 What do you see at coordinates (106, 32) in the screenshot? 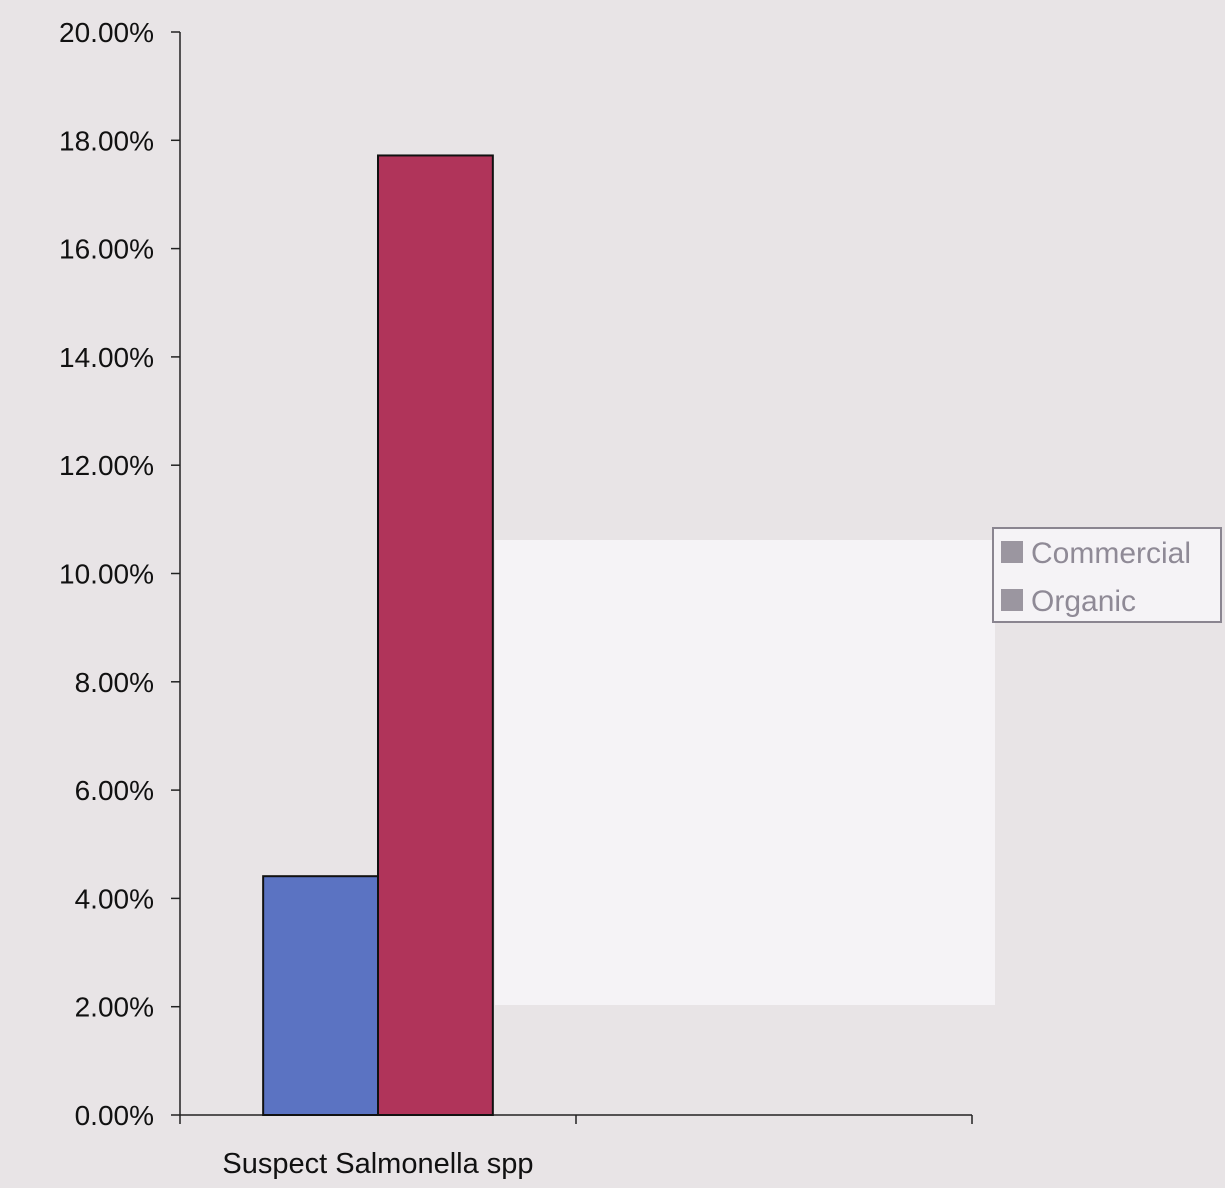
I see `y-tick-label: 20.00%` at bounding box center [106, 32].